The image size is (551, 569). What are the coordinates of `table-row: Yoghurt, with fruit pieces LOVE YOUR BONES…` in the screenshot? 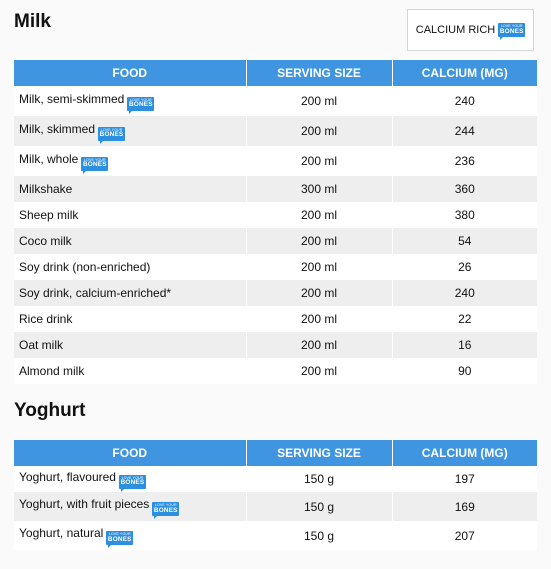 It's located at (275, 506).